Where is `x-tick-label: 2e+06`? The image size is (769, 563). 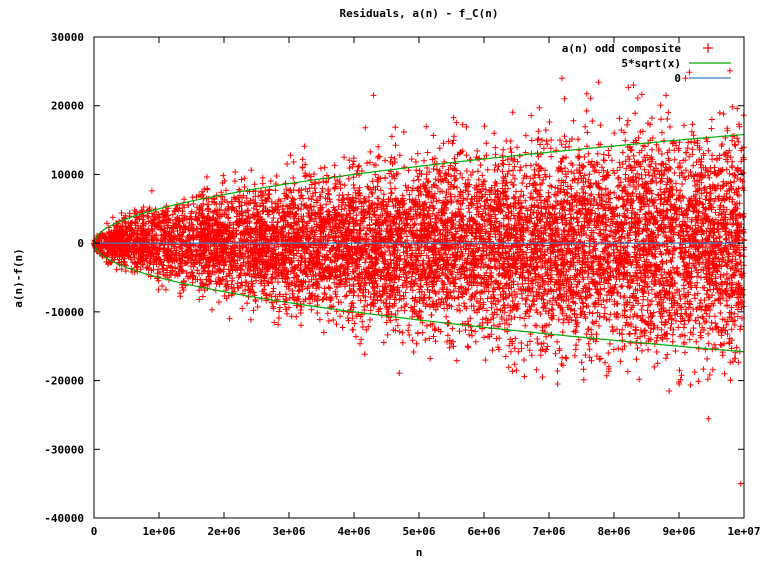
x-tick-label: 2e+06 is located at coordinates (223, 531).